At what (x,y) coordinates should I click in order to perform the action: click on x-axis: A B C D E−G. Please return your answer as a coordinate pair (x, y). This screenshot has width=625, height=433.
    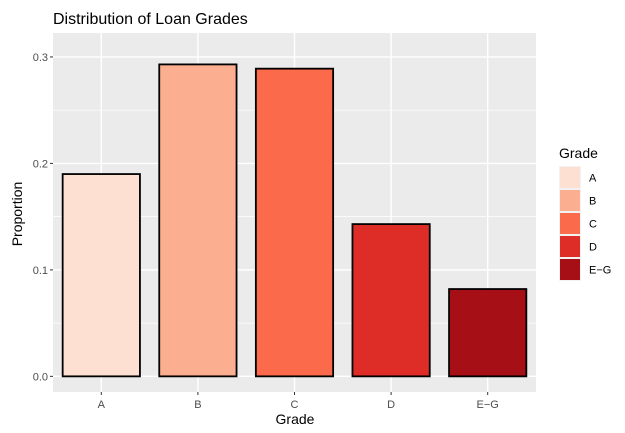
    Looking at the image, I should click on (298, 401).